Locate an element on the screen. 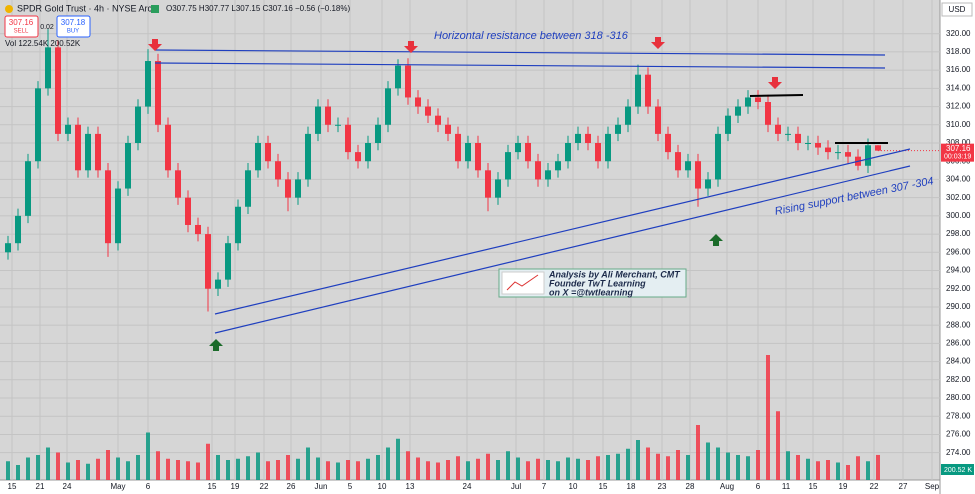 This screenshot has height=494, width=975. symbol-icon is located at coordinates (9, 9).